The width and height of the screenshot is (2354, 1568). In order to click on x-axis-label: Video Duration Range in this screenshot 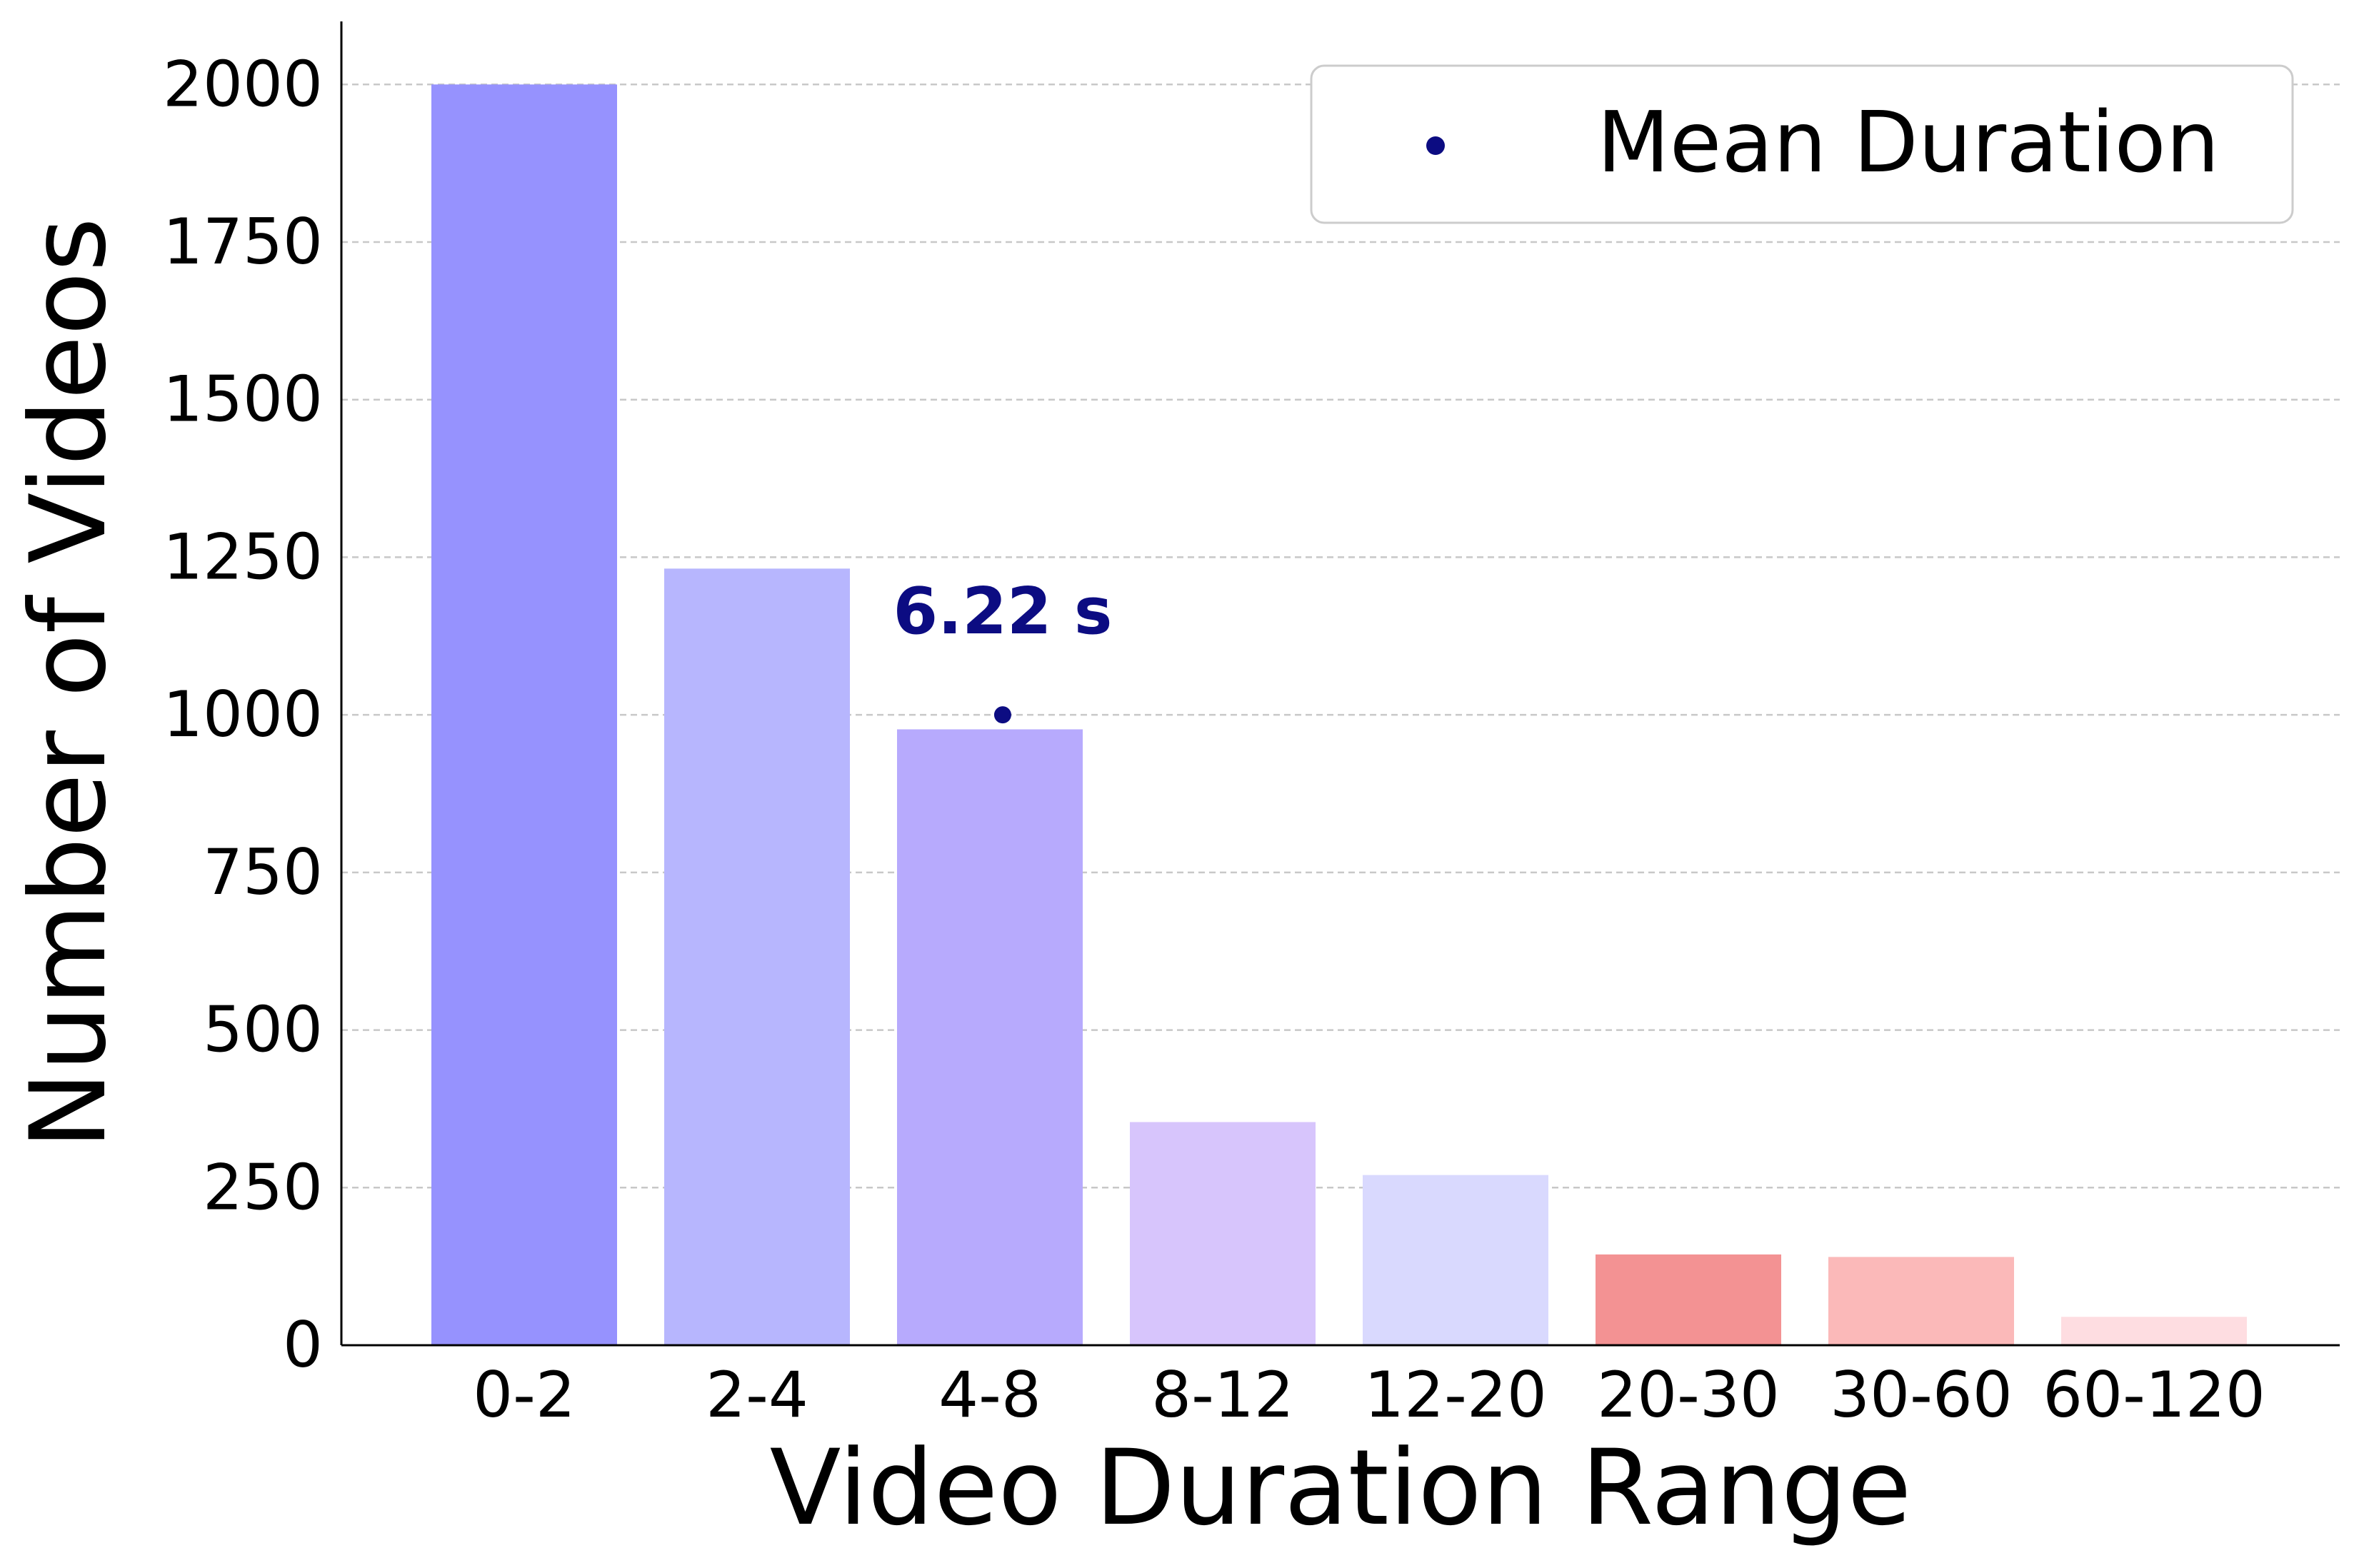, I will do `click(1341, 1488)`.